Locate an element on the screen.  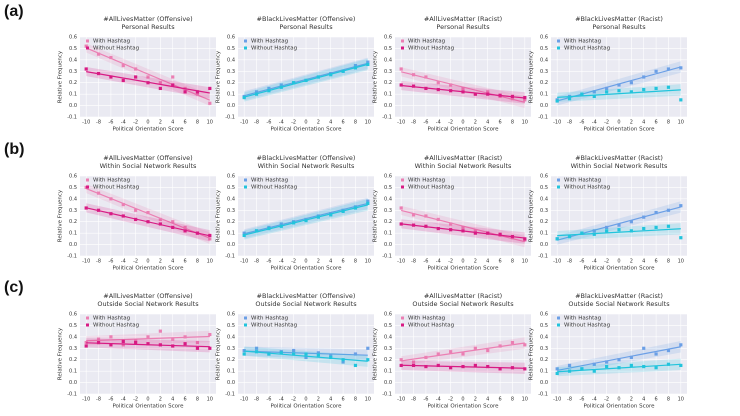
chart-subtitle: Personal Results is located at coordinates (619, 27).